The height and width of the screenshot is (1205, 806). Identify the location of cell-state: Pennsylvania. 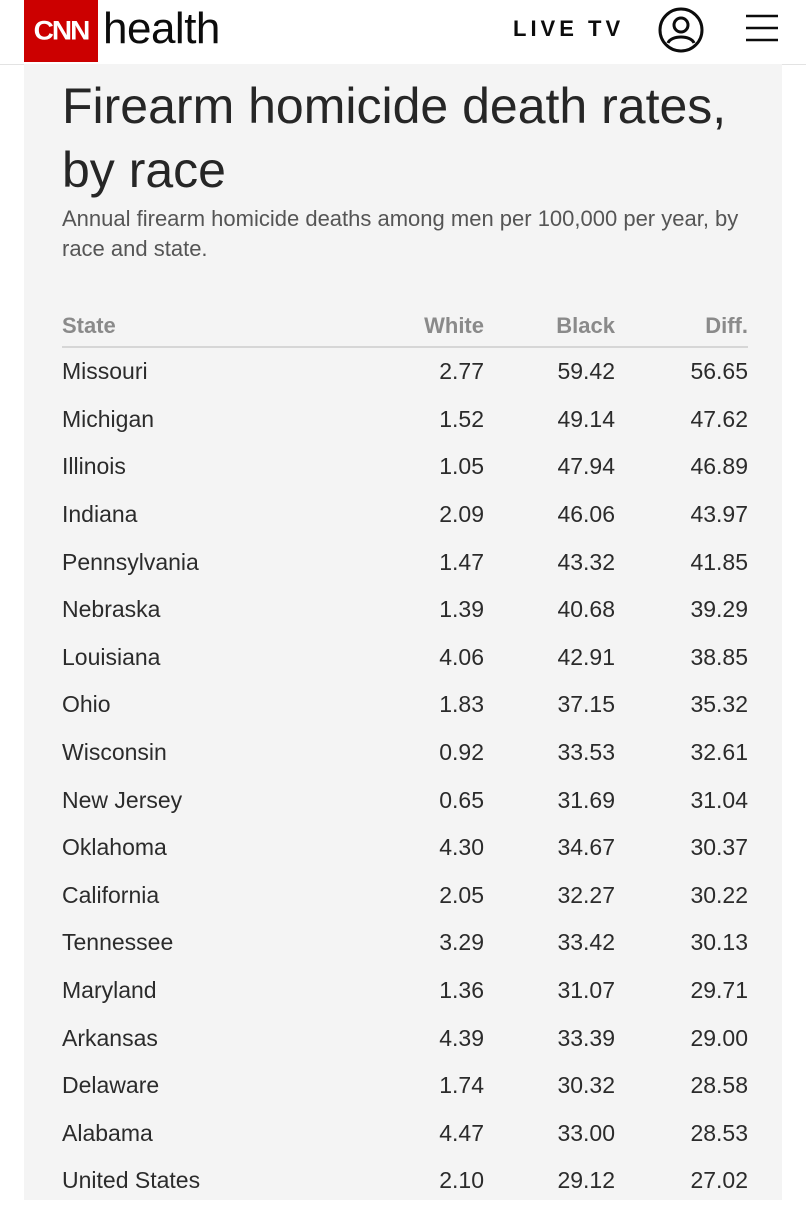
(130, 561).